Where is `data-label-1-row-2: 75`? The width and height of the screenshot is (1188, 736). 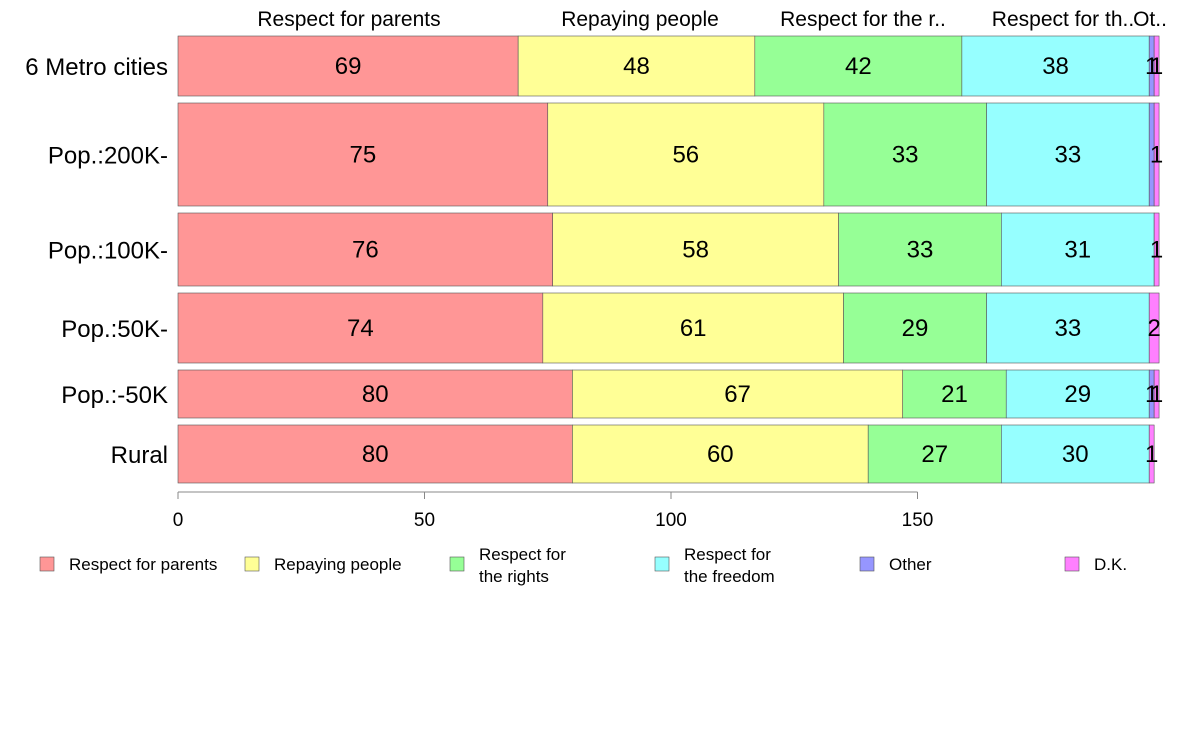
data-label-1-row-2: 75 is located at coordinates (363, 155).